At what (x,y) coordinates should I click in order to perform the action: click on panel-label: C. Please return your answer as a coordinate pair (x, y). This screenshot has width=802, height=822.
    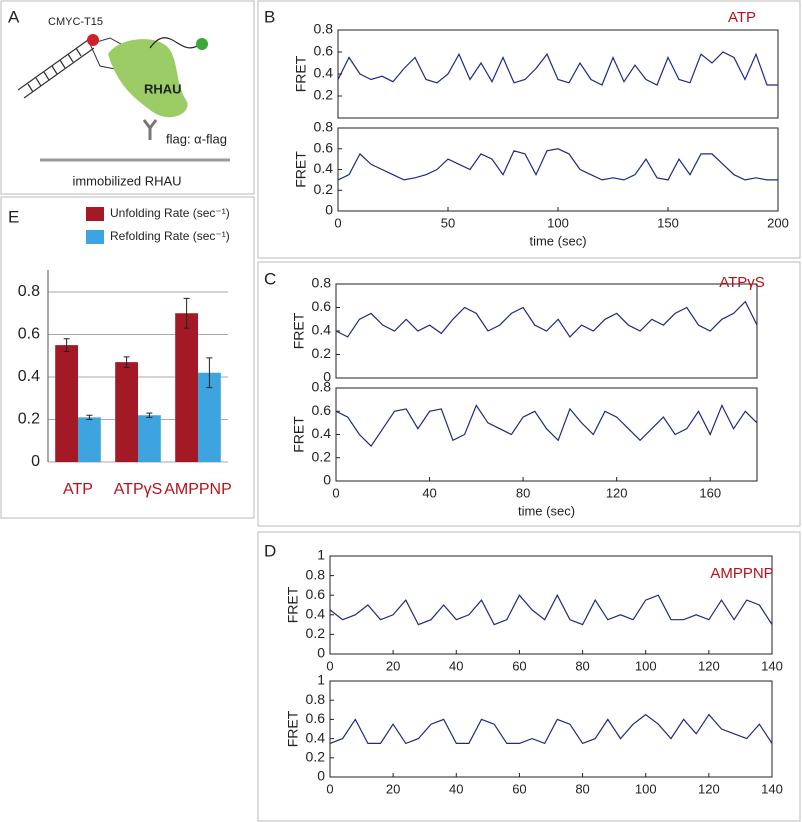
    Looking at the image, I should click on (270, 278).